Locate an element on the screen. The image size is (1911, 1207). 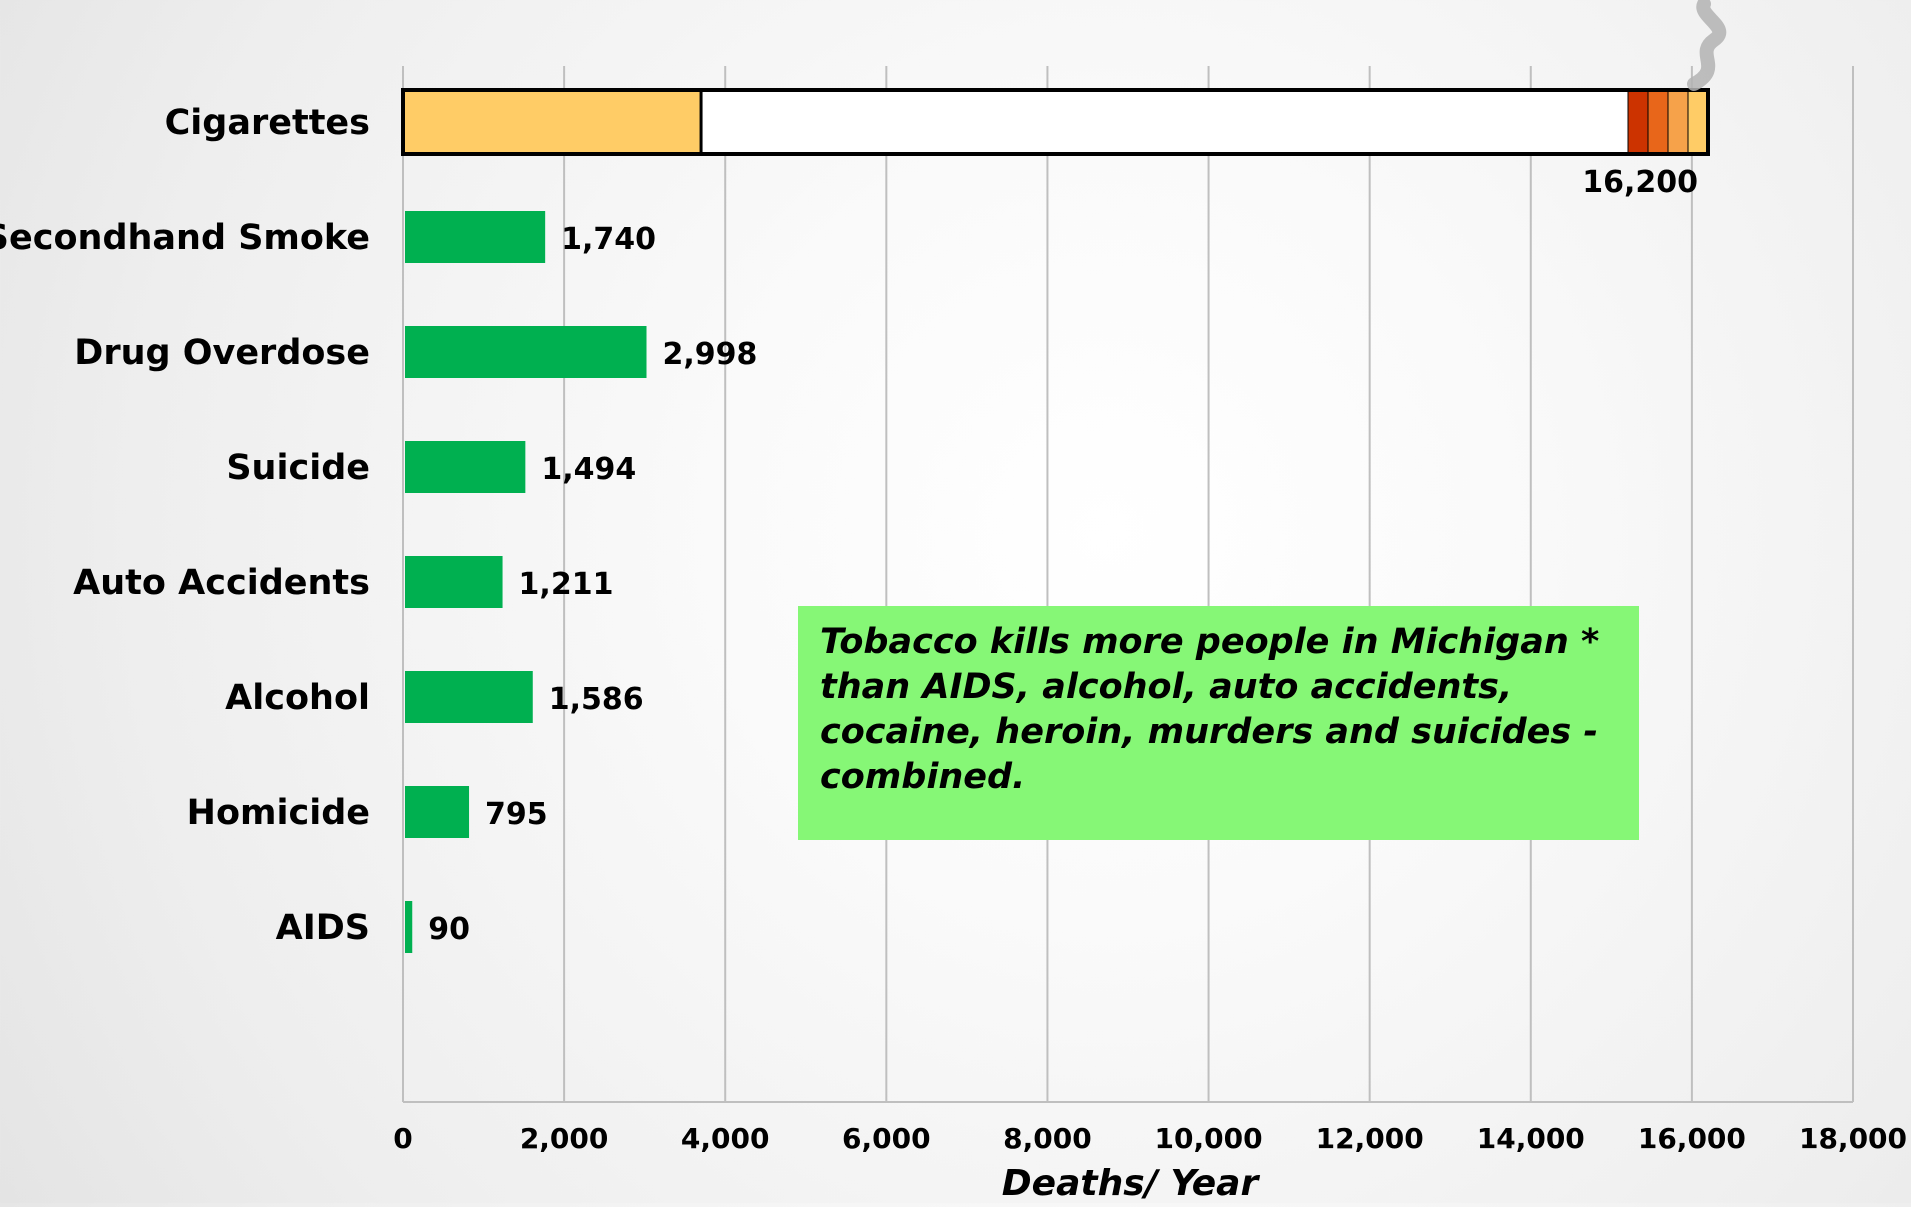
category-label: Drug Overdose is located at coordinates (222, 353).